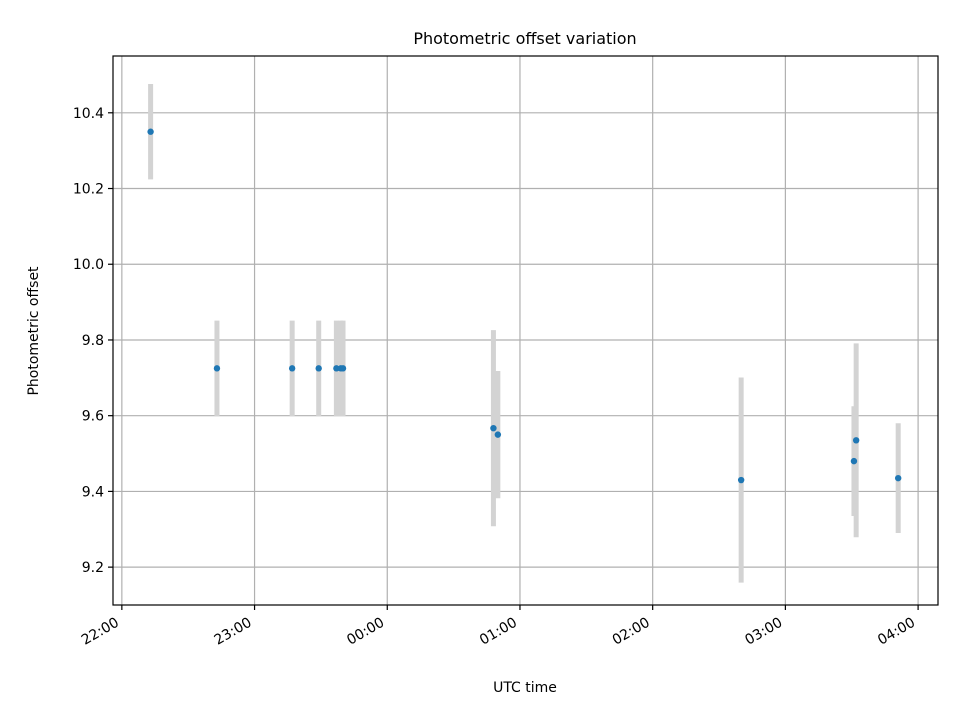 Image resolution: width=960 pixels, height=725 pixels. Describe the element at coordinates (34, 331) in the screenshot. I see `y-axis-label: Photometric offset` at that location.